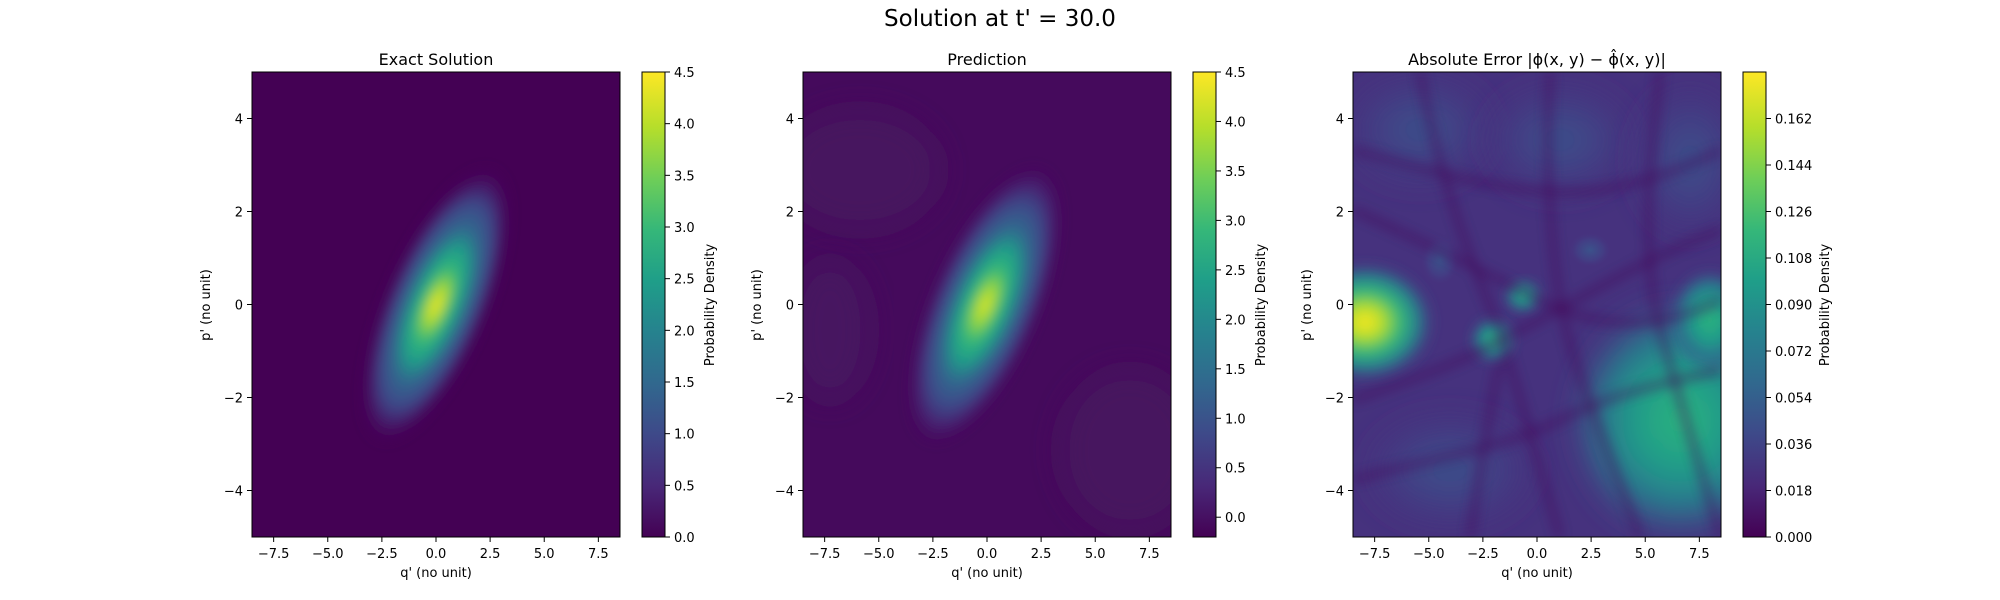  Describe the element at coordinates (1231, 296) in the screenshot. I see `colorbar-ticks-prediction: 0.0 0.5 1.0 1.5 2.0 2.5 3.0 3.5 4.0 4.5` at that location.